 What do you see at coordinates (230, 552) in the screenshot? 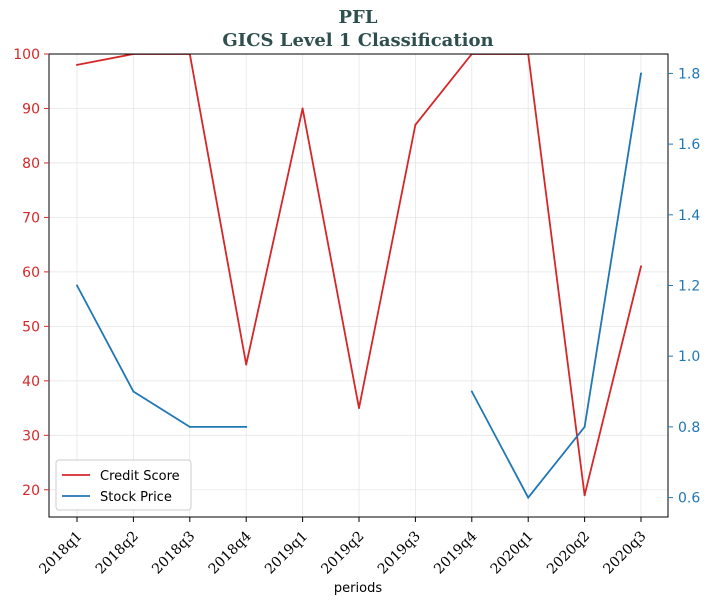
I see `x-axis-tick-label: 2018q4` at bounding box center [230, 552].